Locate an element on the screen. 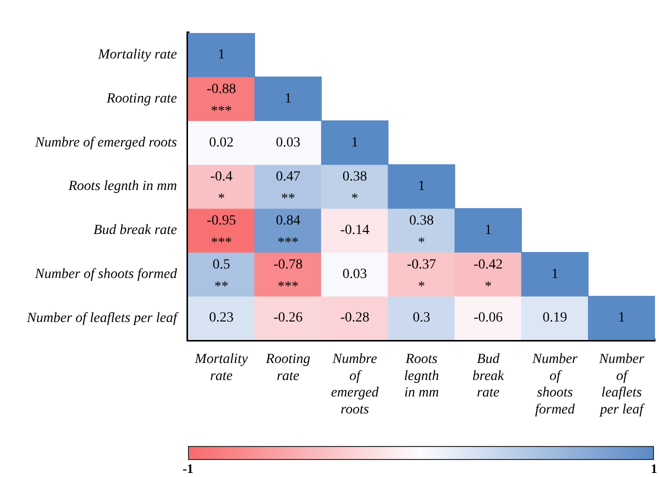 The image size is (659, 477). y-tick-label: Rooting rate is located at coordinates (141, 98).